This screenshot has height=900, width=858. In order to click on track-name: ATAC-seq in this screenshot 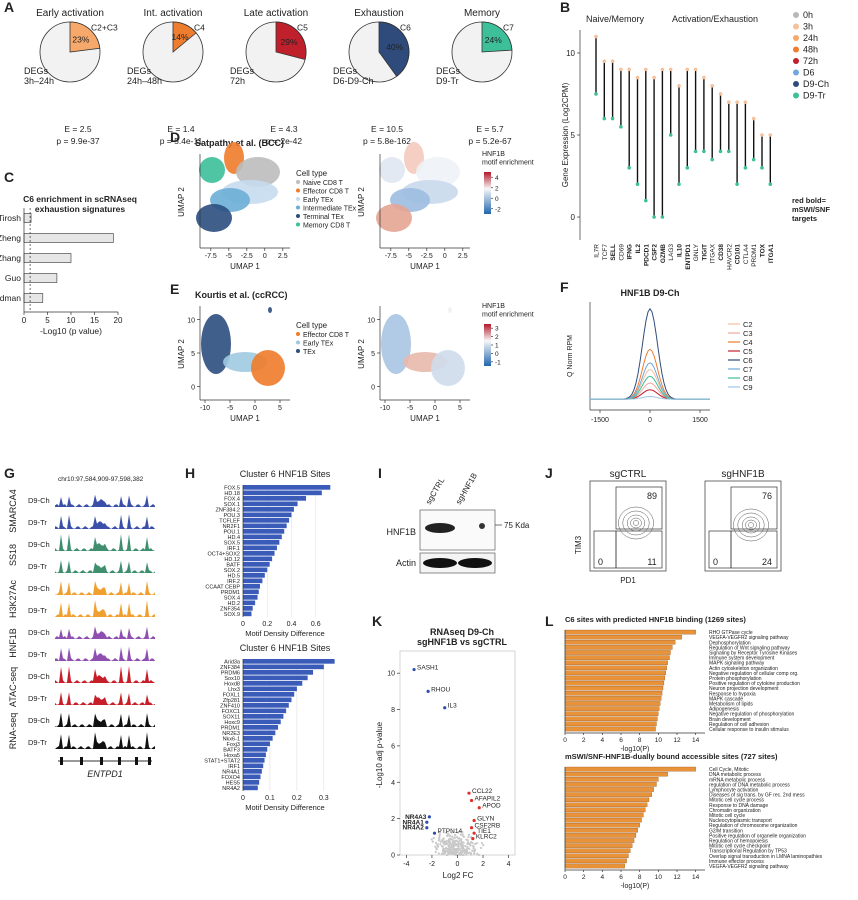, I will do `click(13, 687)`.